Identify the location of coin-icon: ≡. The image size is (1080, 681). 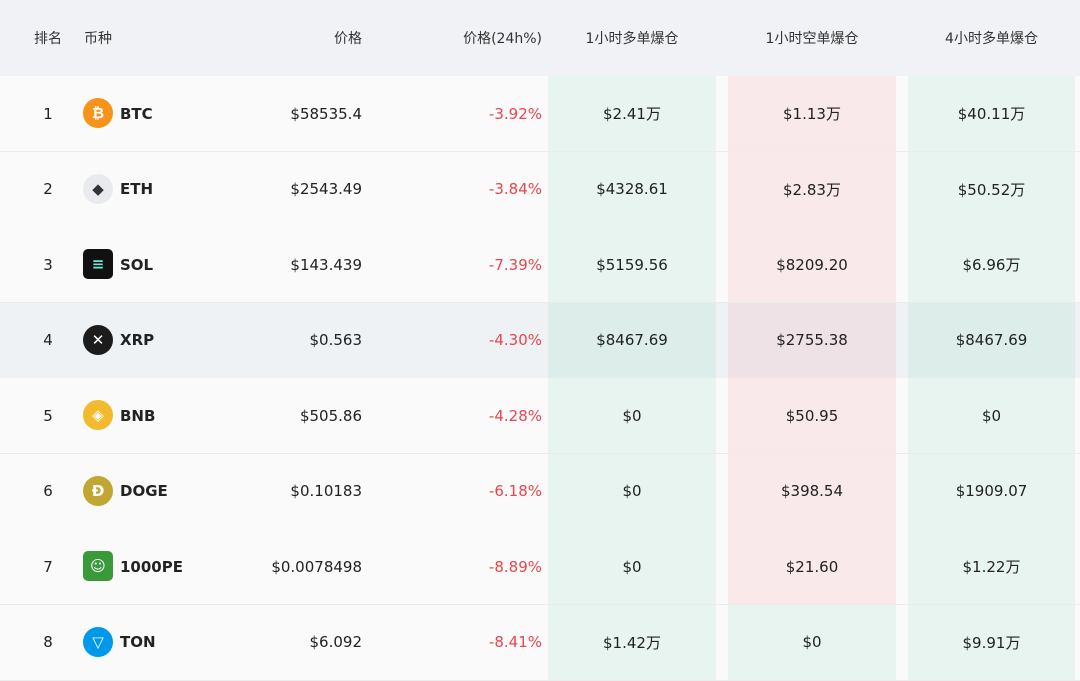
(98, 264).